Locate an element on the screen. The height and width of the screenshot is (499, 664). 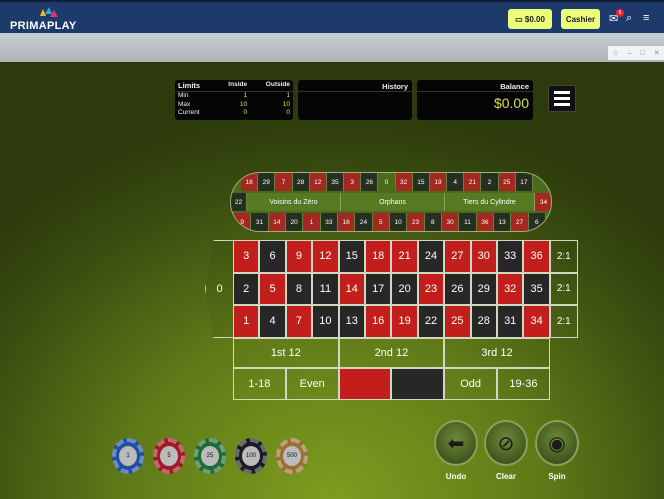
racetrack-number: 28 is located at coordinates (301, 182).